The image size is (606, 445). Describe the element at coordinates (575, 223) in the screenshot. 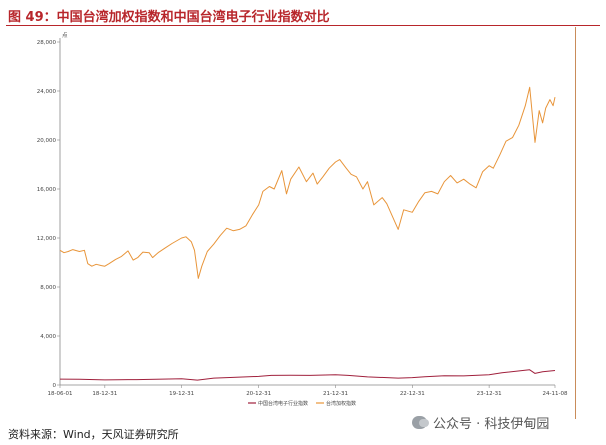

I see `frame-right-border` at that location.